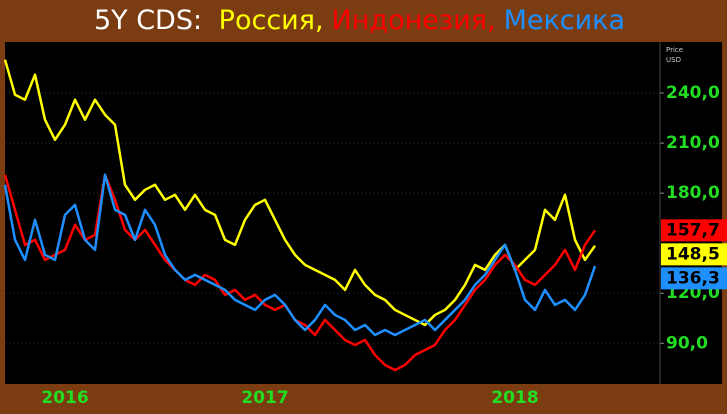 The image size is (727, 414). I want to click on chart-title: 5Y CDS: Россия, Индонезия, Мексика, so click(363, 21).